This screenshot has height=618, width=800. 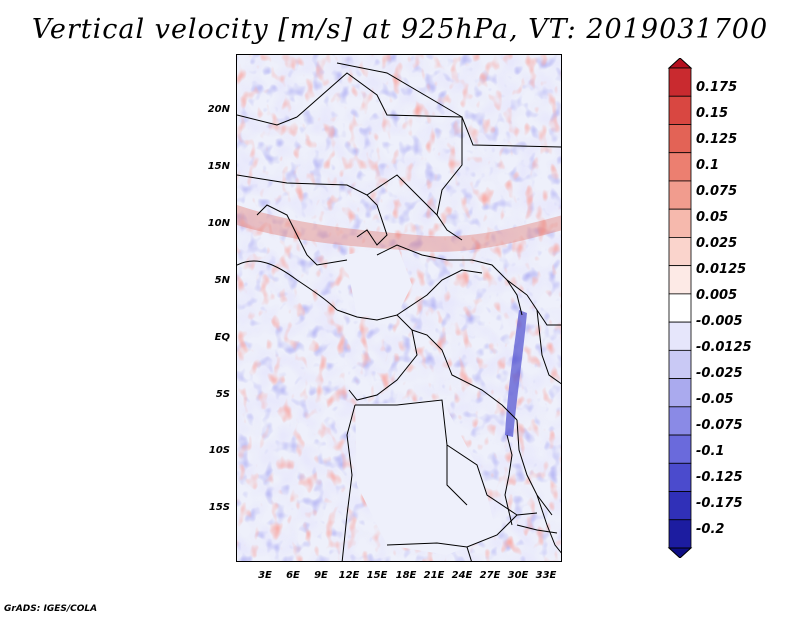 I want to click on lat-label: 15S, so click(x=219, y=507).